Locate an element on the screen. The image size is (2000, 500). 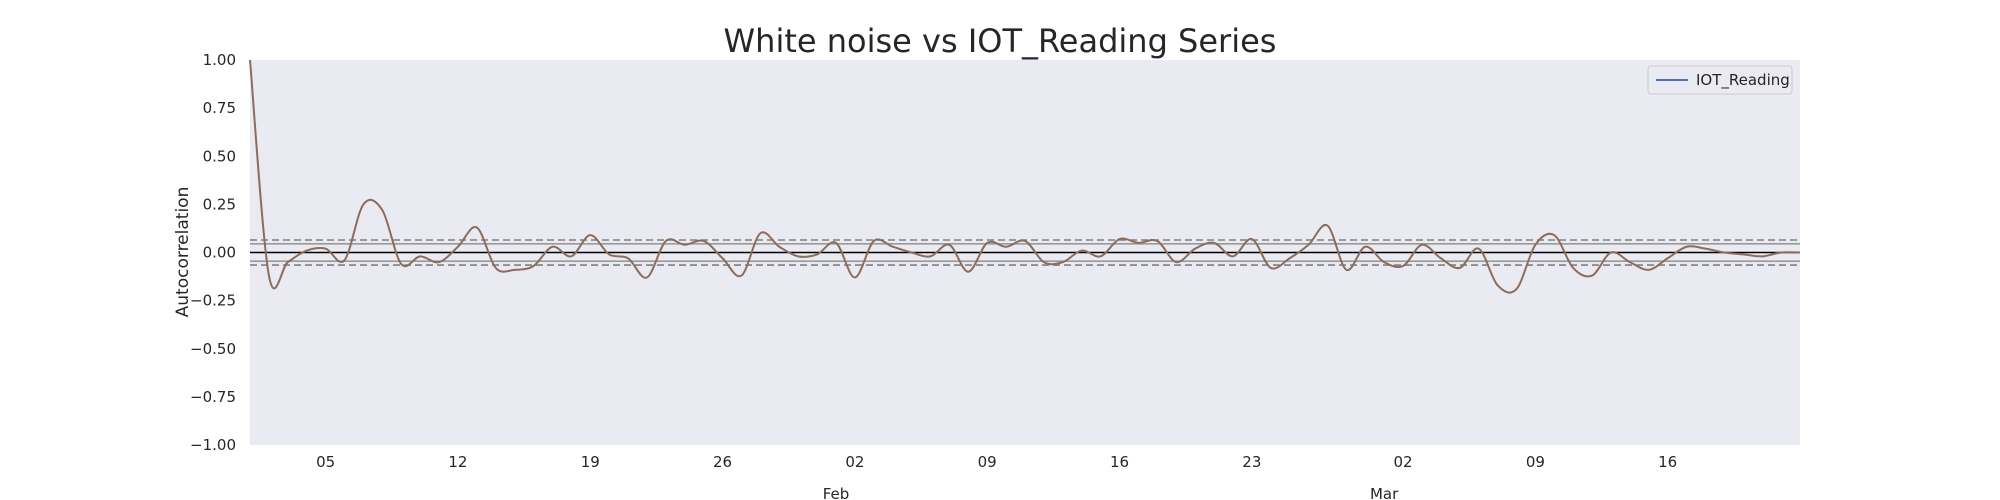
y-tick-label: 1.00 is located at coordinates (219, 60).